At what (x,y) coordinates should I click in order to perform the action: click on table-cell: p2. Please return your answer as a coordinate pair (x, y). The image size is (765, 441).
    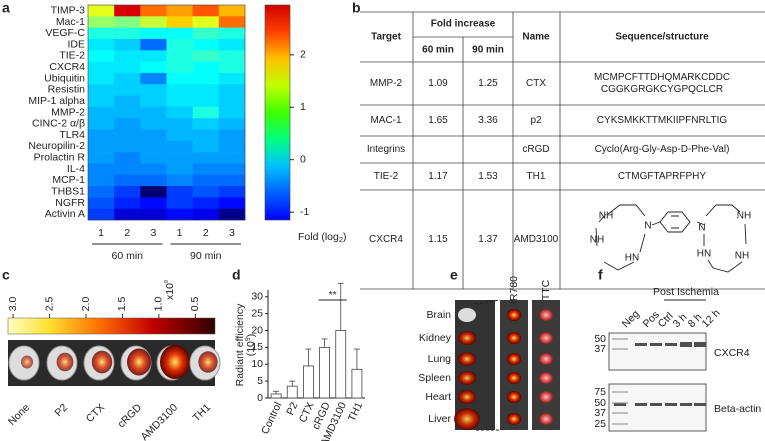
    Looking at the image, I should click on (536, 120).